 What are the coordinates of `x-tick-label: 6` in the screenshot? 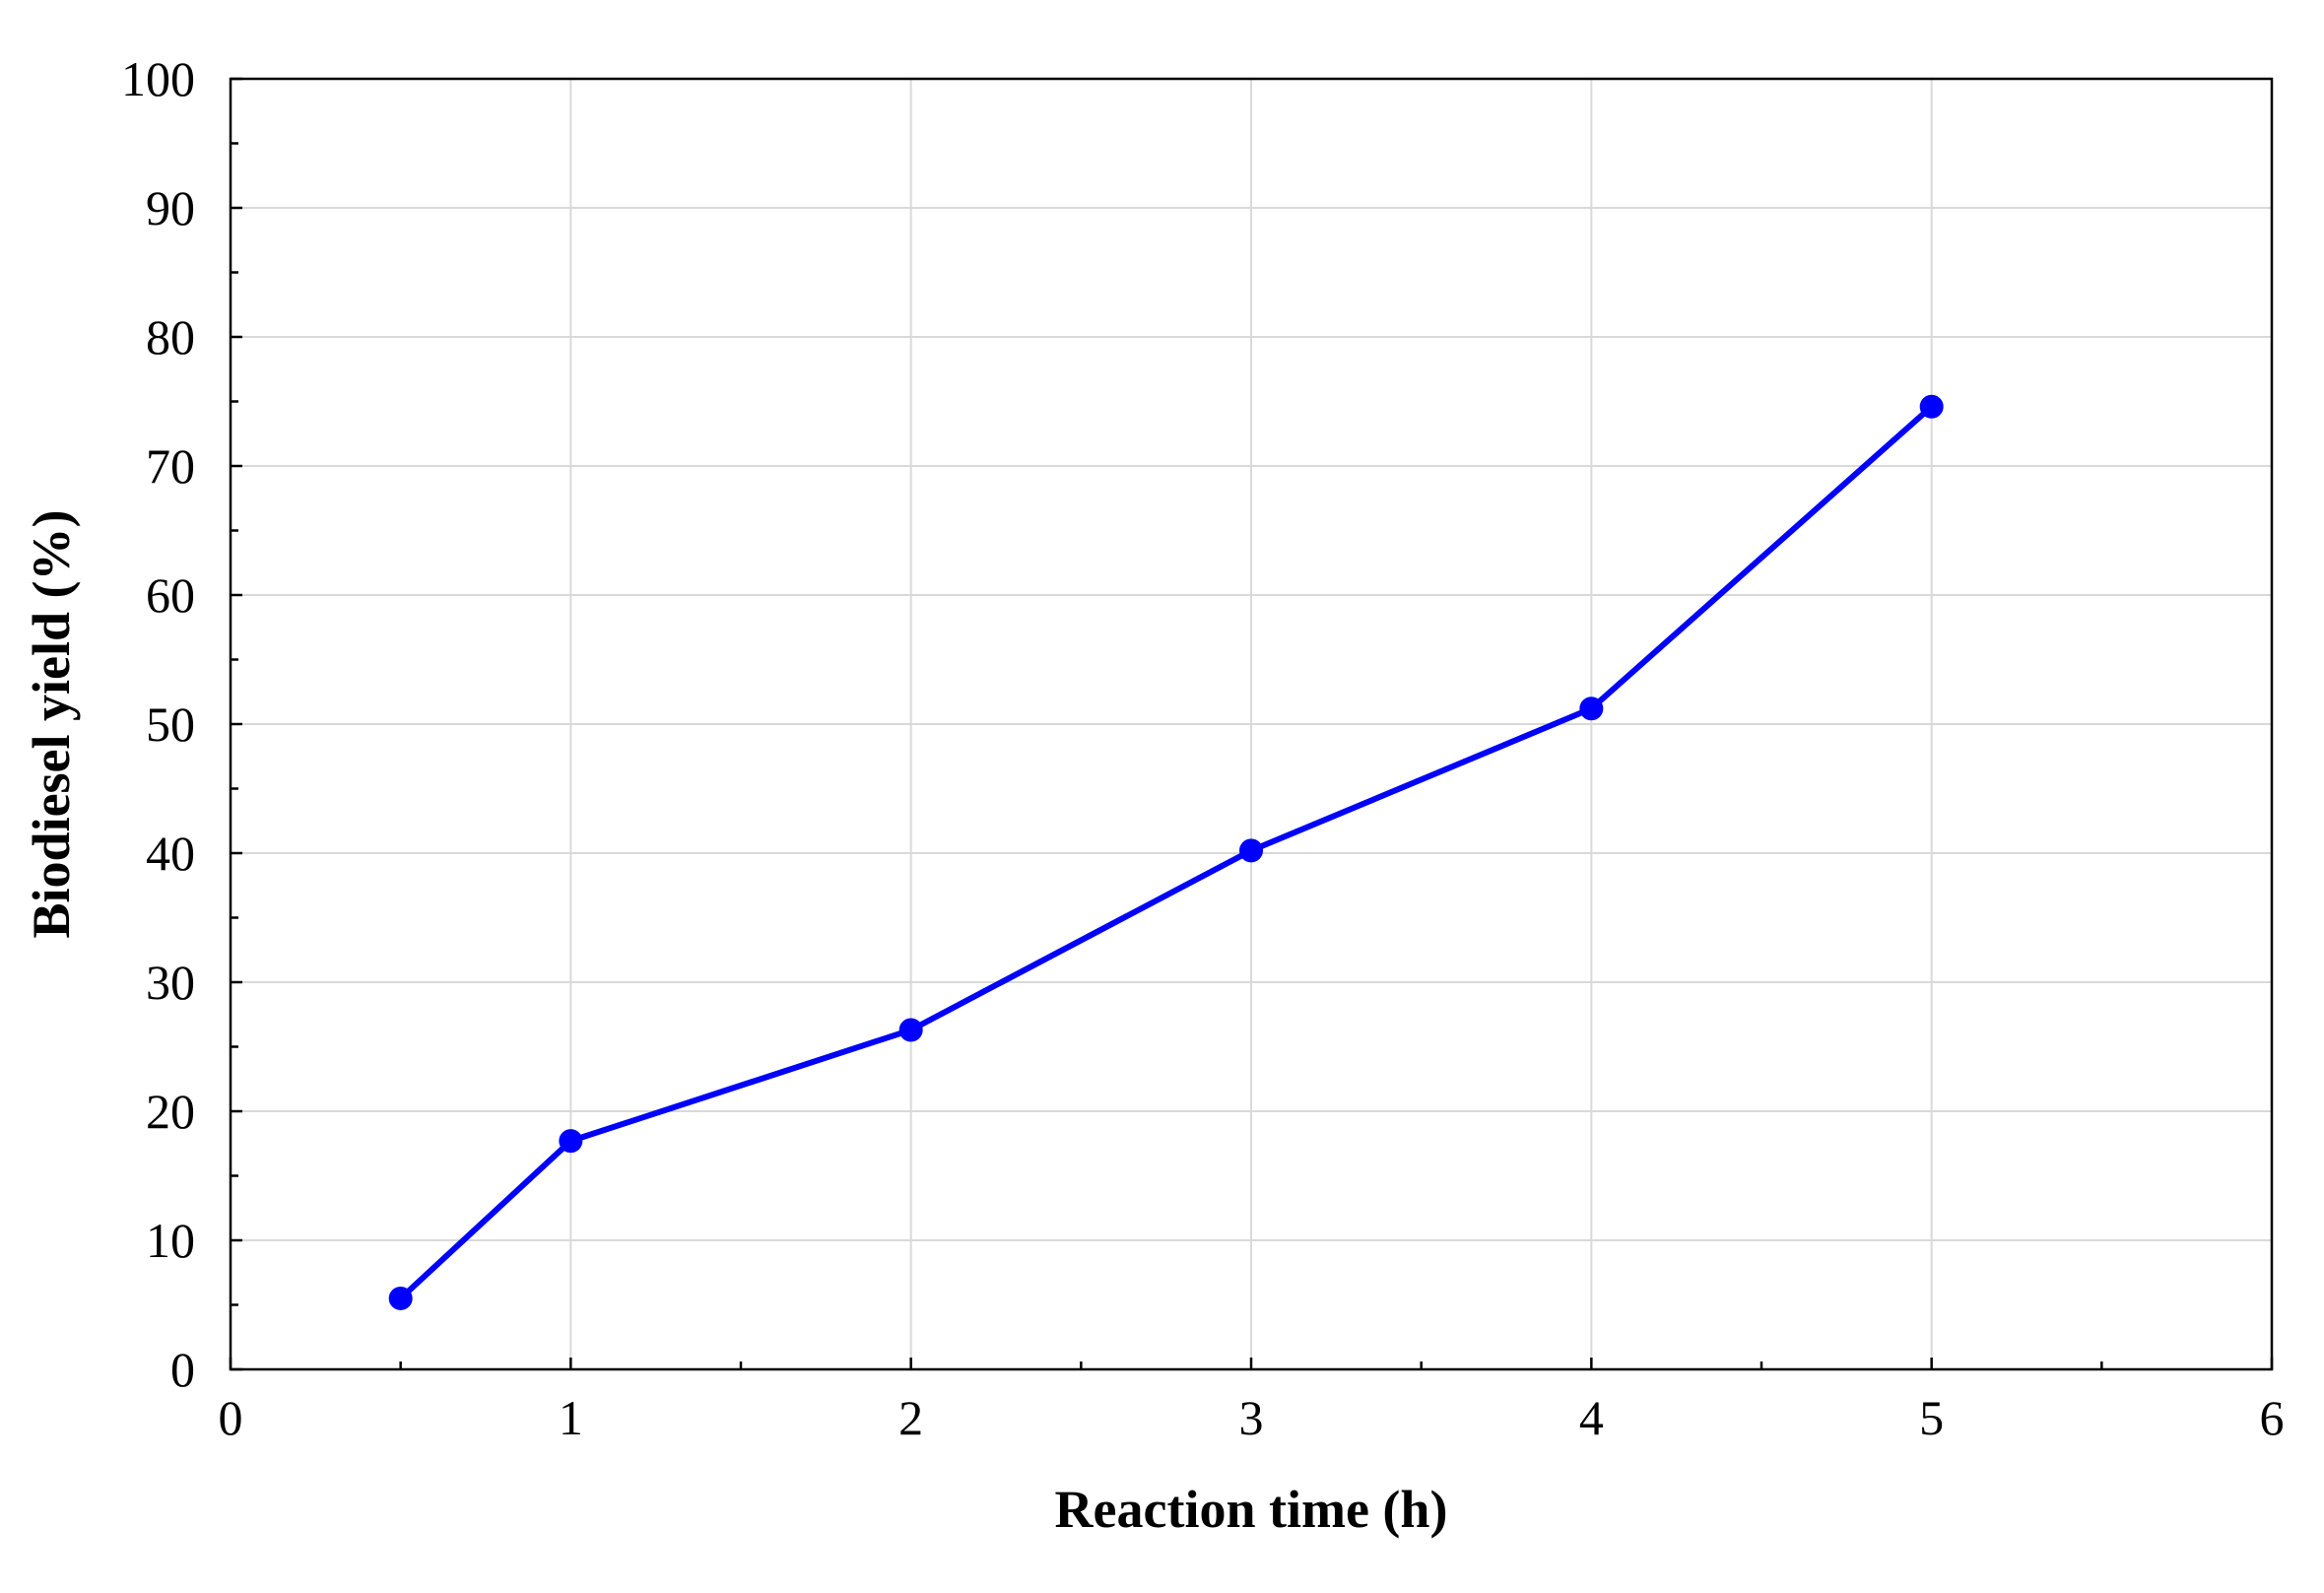 It's located at (2272, 1417).